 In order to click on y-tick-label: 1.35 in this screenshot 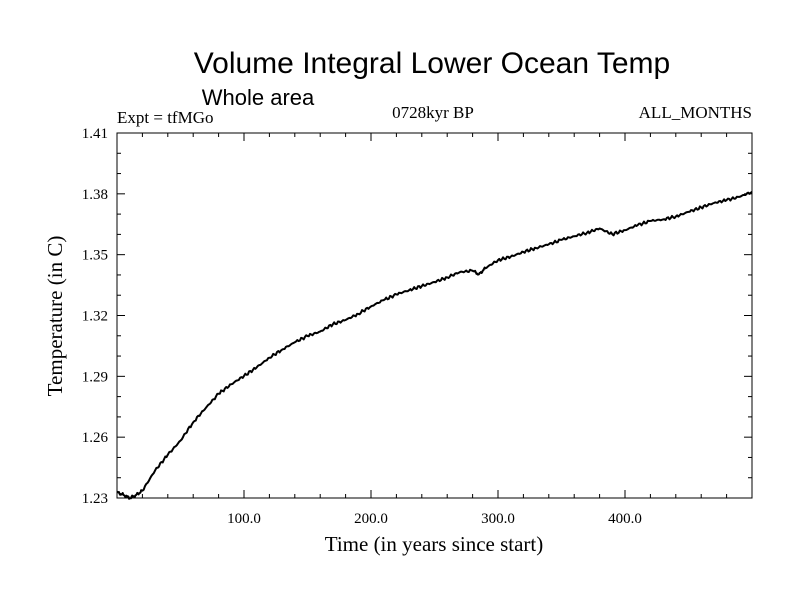, I will do `click(95, 256)`.